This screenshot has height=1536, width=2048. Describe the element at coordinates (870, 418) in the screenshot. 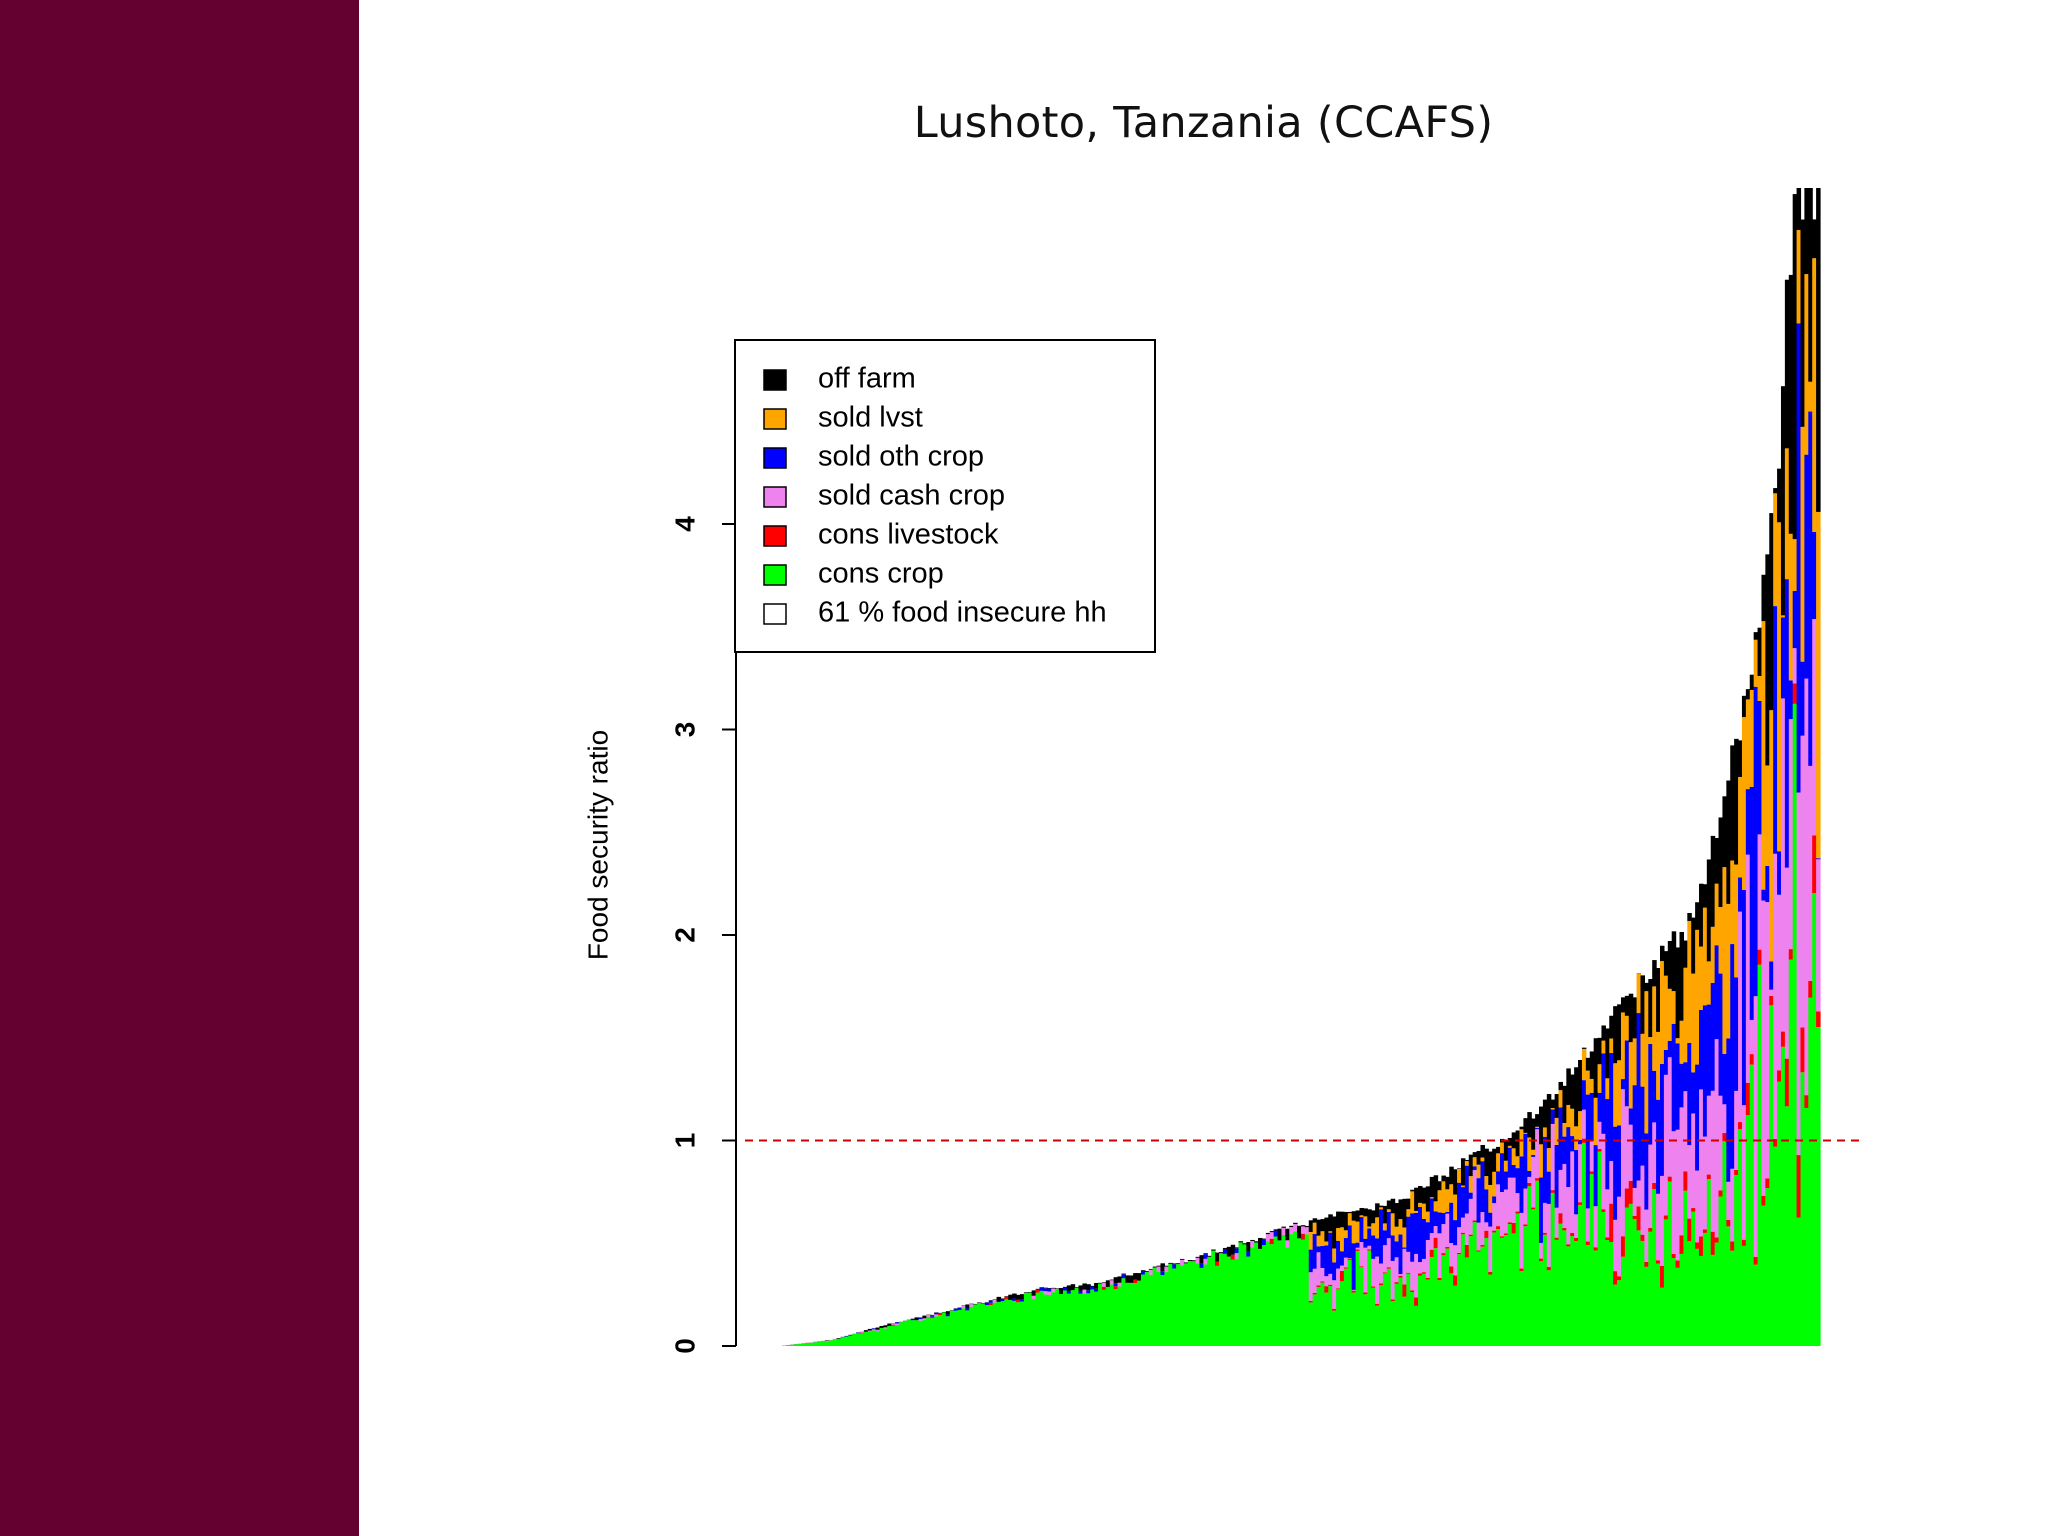

I see `legend-label: sold lvst` at that location.